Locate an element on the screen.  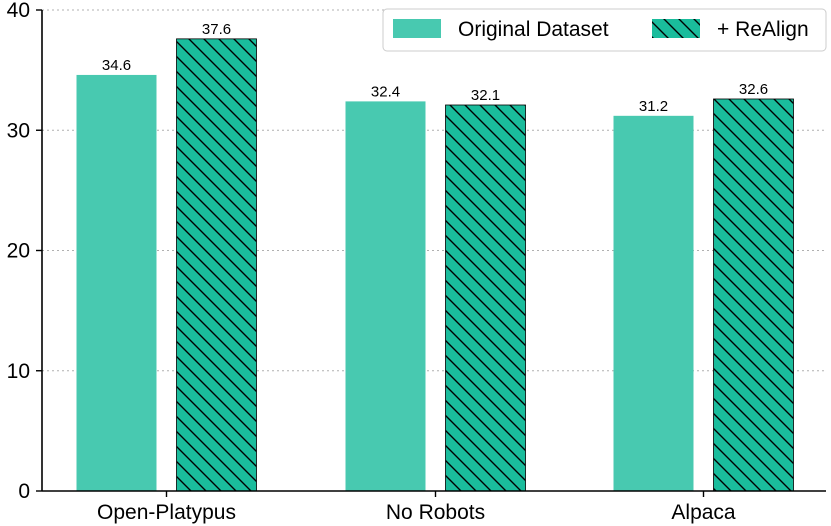
data-label: 31.2 is located at coordinates (653, 106).